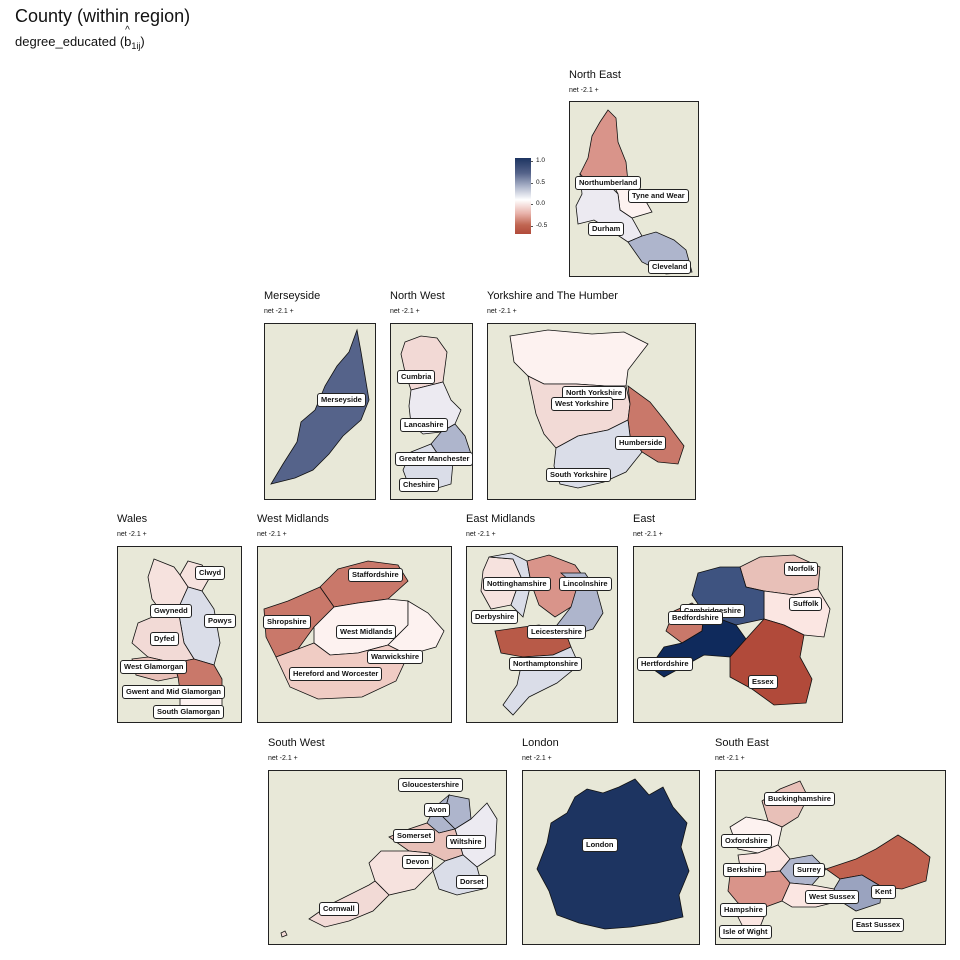  I want to click on county-label: Tyne and Wear, so click(658, 196).